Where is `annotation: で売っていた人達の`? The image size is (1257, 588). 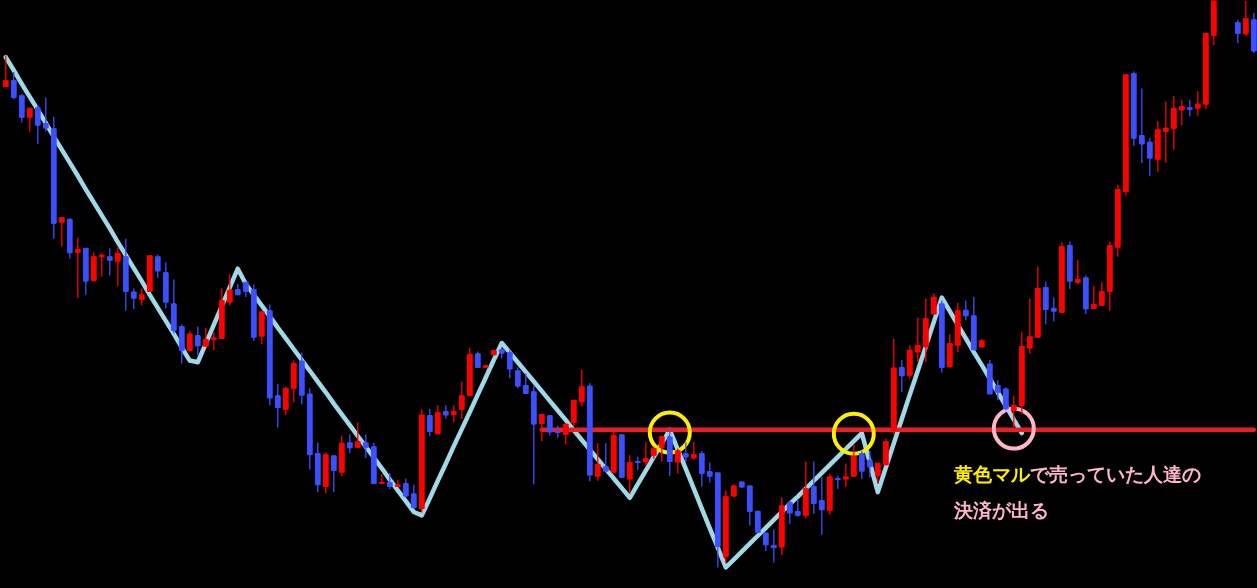 annotation: で売っていた人達の is located at coordinates (1115, 473).